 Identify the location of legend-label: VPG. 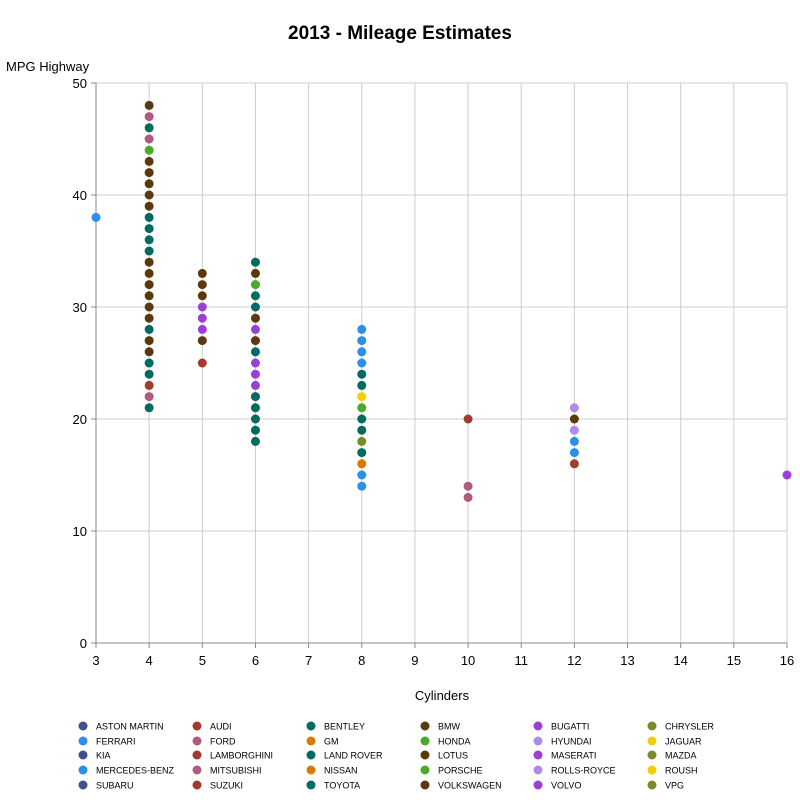
(674, 786).